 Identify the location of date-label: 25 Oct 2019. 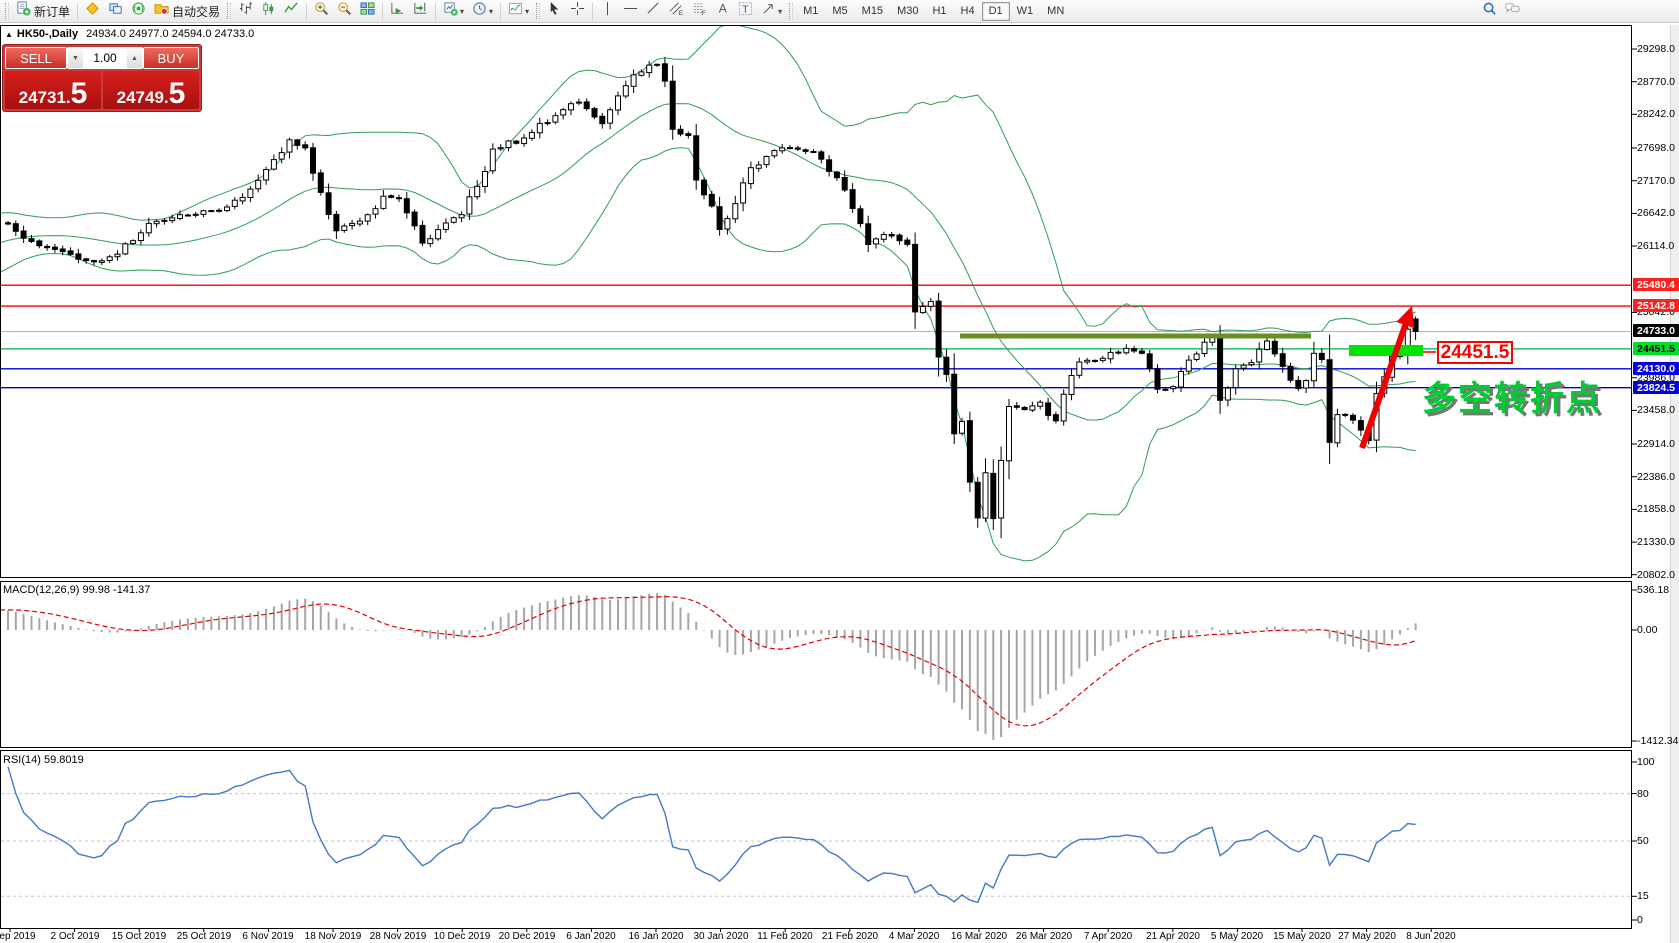
(204, 936).